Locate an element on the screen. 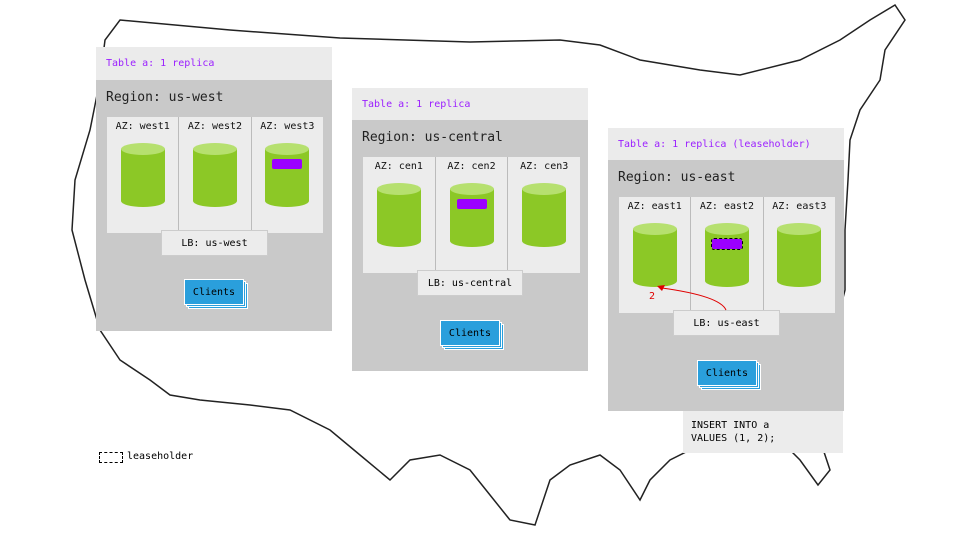 The image size is (960, 540). az-label: AZ: east3 is located at coordinates (799, 206).